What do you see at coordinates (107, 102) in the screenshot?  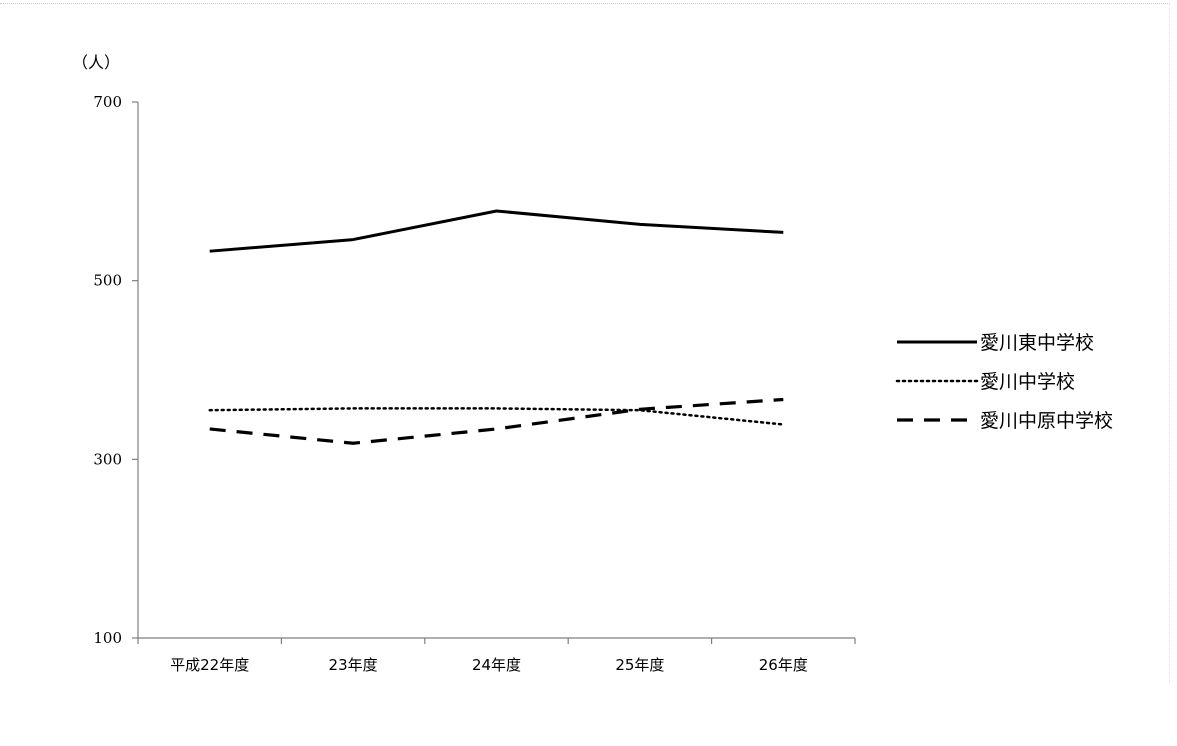 I see `y-tick-label: 700` at bounding box center [107, 102].